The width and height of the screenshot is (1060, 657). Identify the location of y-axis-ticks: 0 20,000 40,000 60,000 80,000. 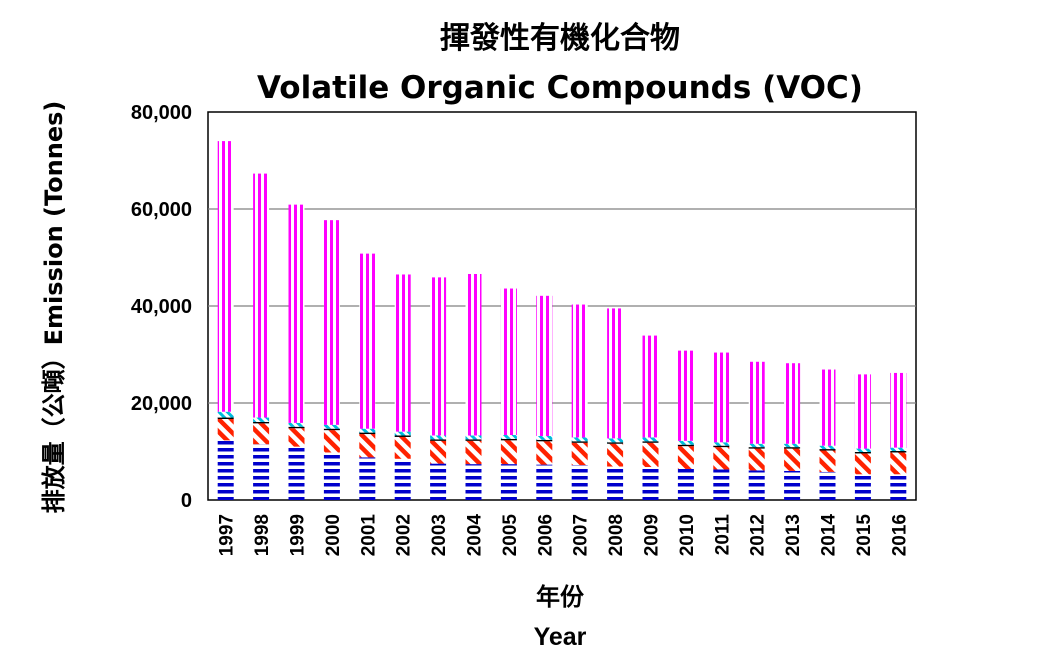
(161, 307).